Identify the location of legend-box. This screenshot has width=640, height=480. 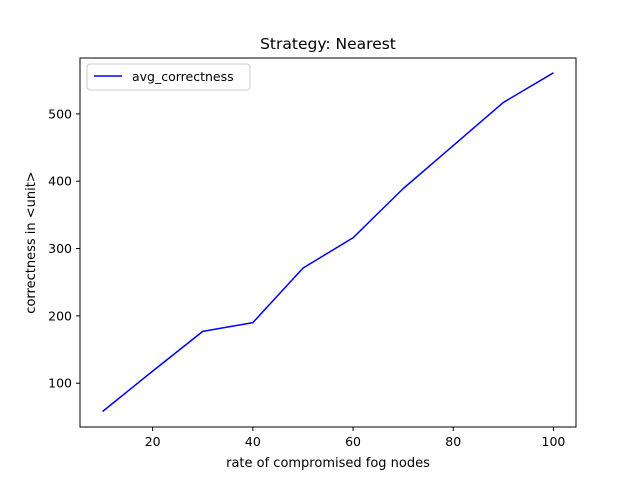
(168, 77).